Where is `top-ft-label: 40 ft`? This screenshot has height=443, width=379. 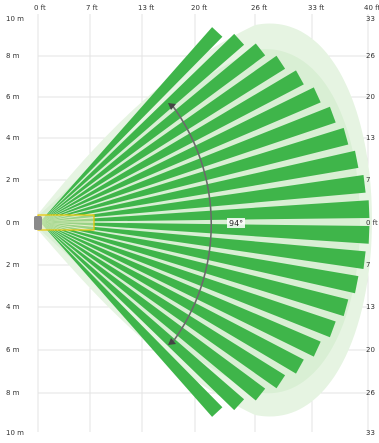 top-ft-label: 40 ft is located at coordinates (371, 8).